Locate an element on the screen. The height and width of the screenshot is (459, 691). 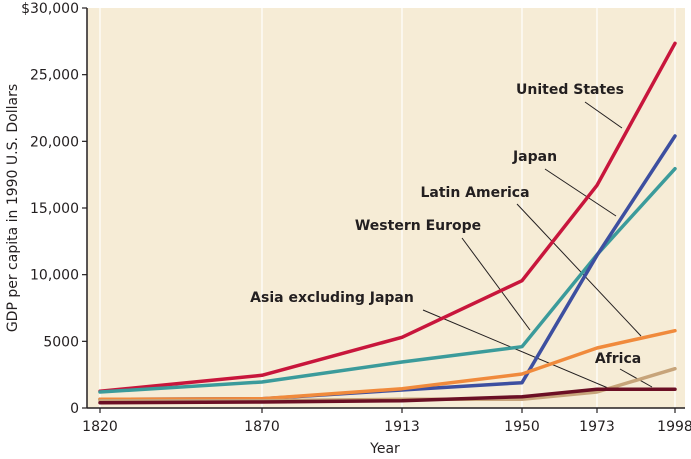
x-tick-label: 1870 is located at coordinates (262, 427).